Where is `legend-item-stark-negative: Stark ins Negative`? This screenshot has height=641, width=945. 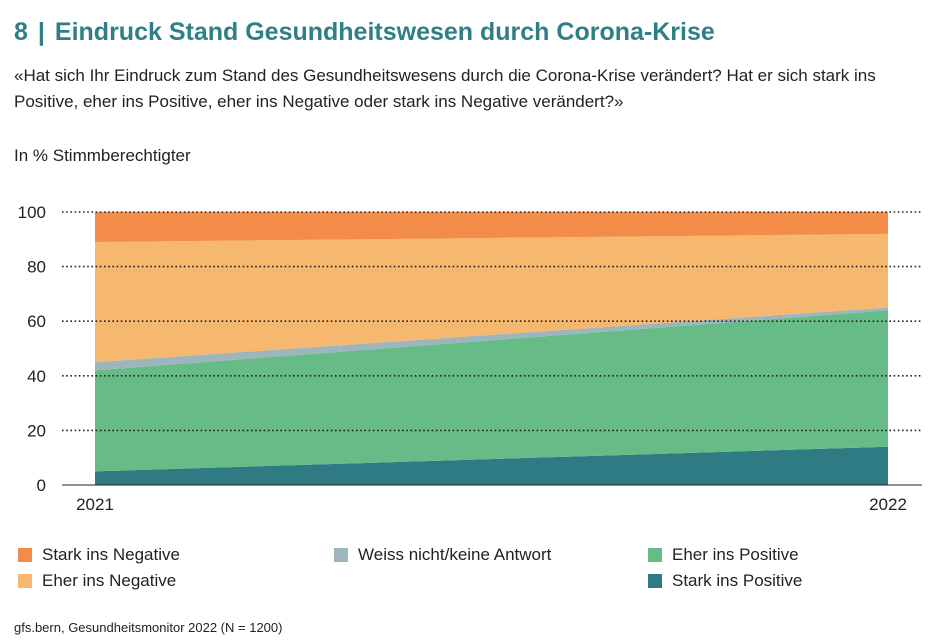 legend-item-stark-negative: Stark ins Negative is located at coordinates (99, 555).